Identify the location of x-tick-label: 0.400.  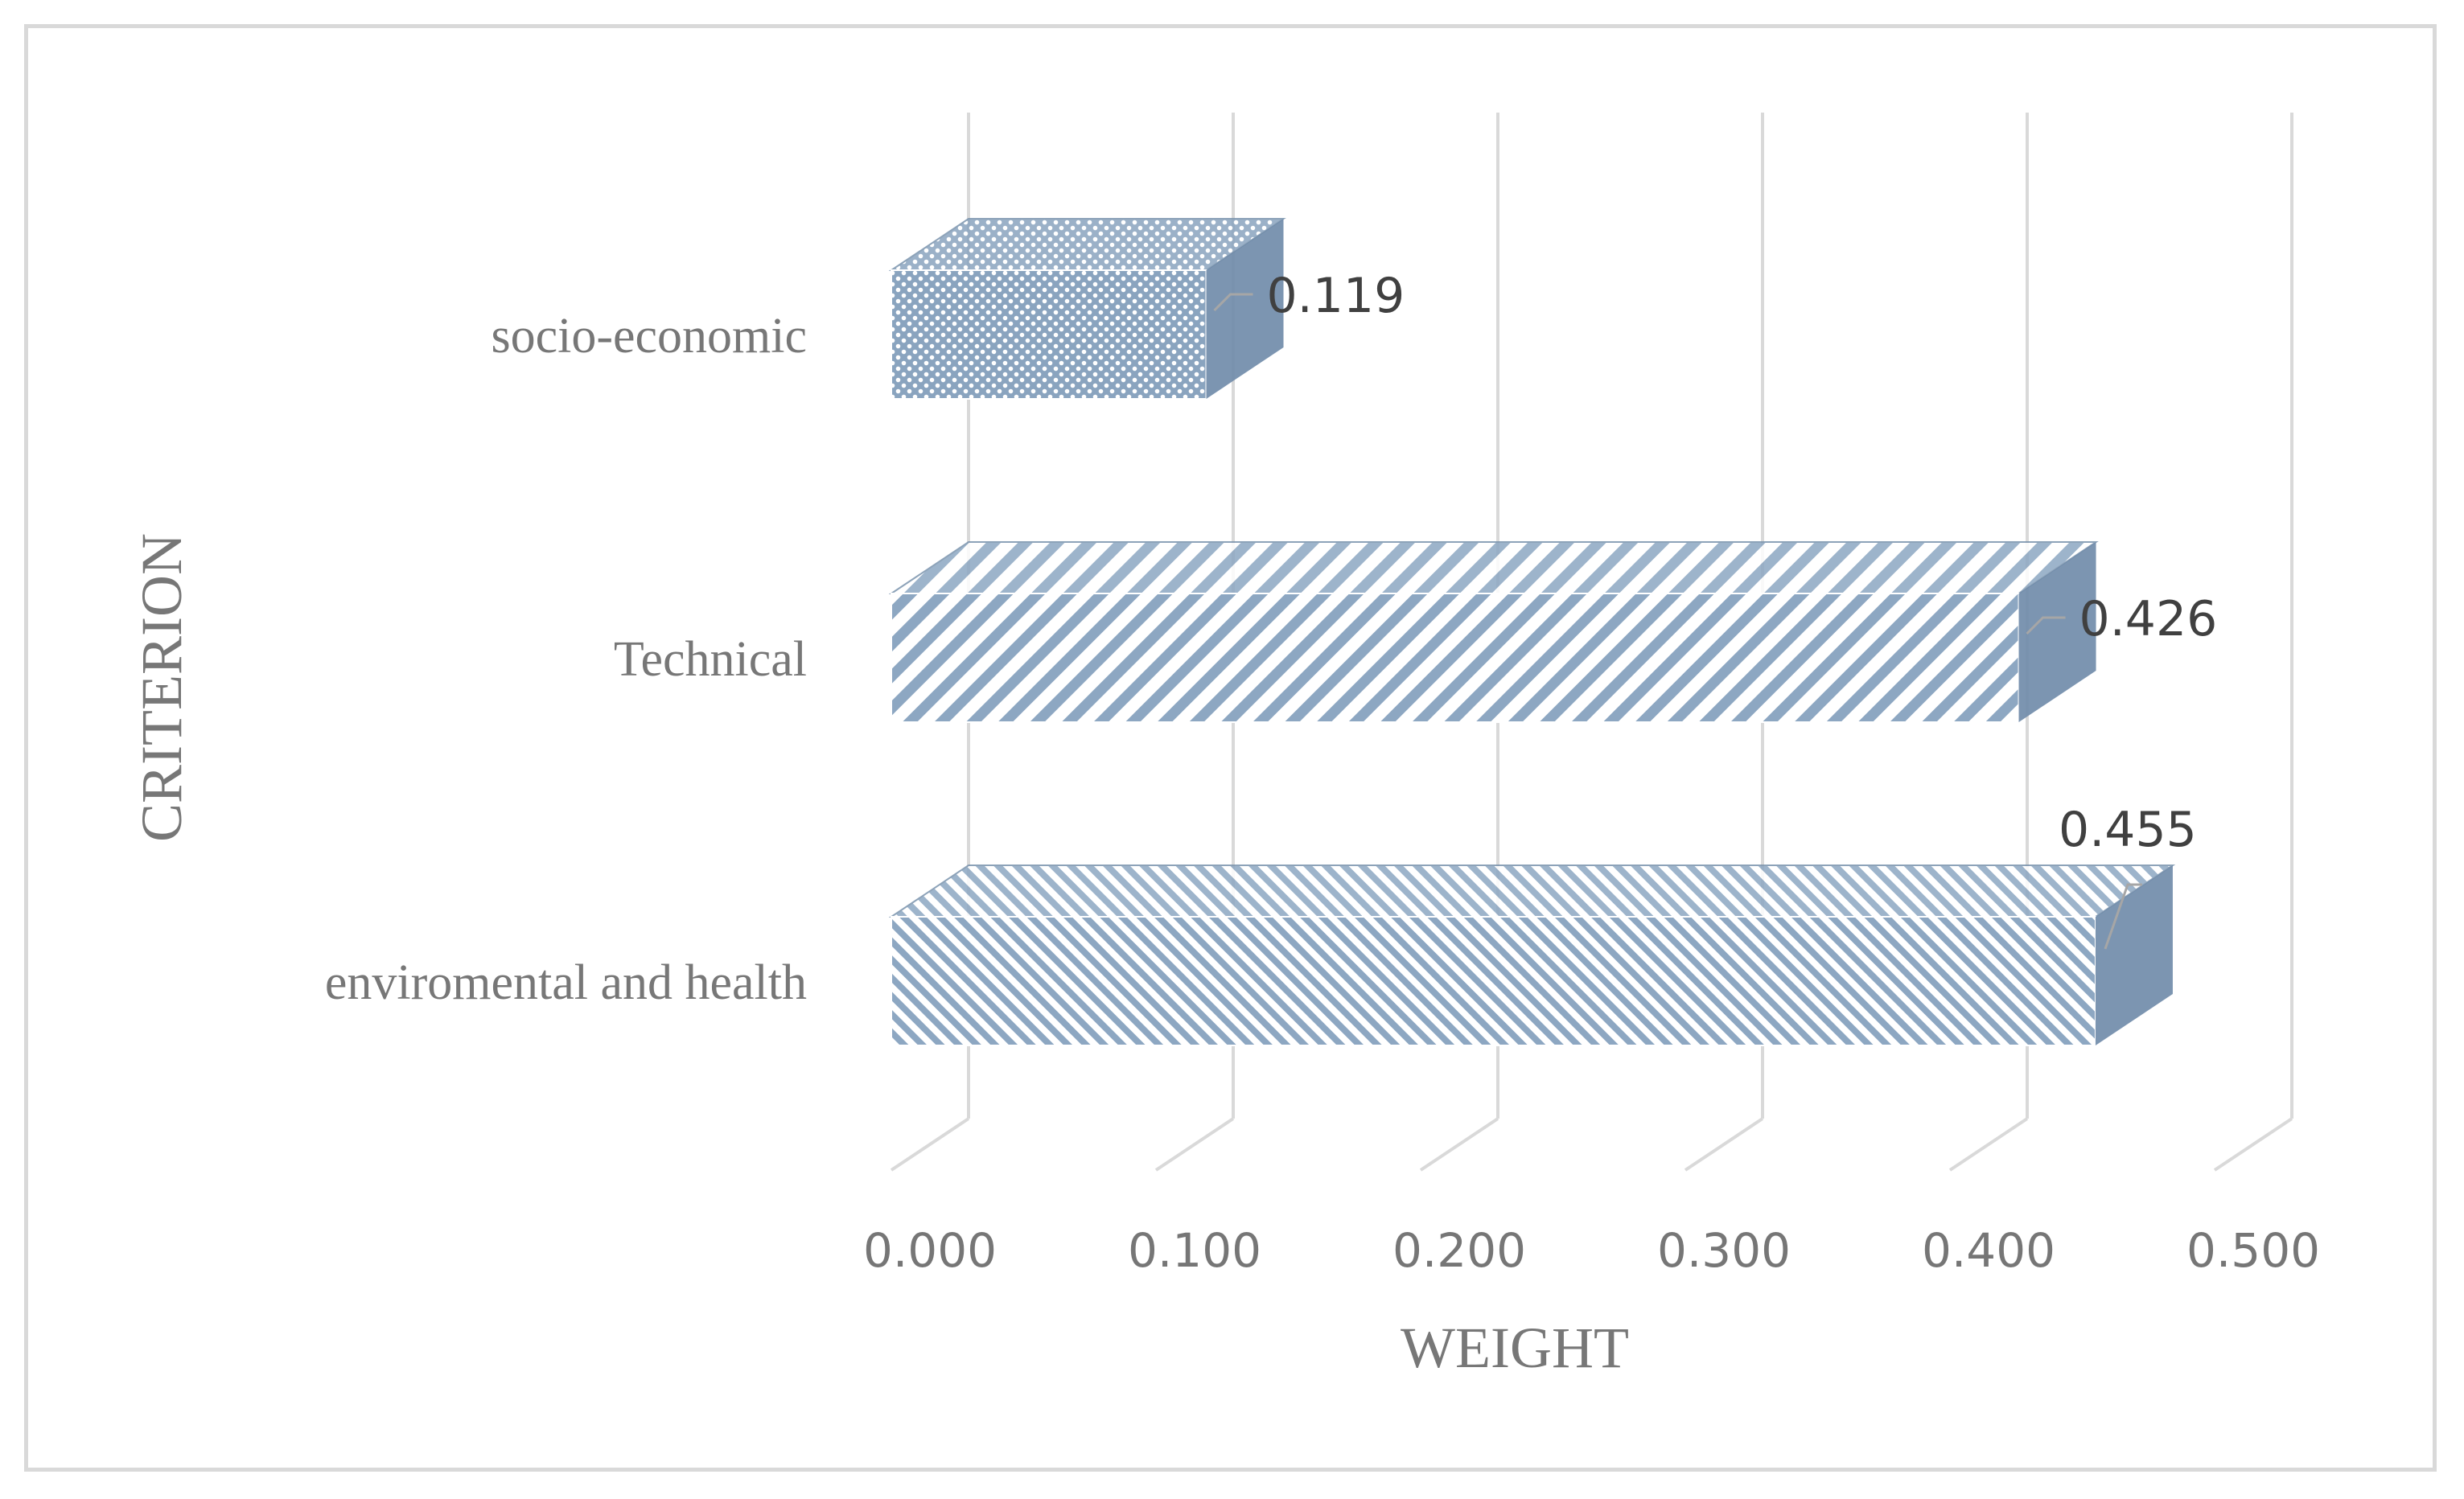
(1988, 1250).